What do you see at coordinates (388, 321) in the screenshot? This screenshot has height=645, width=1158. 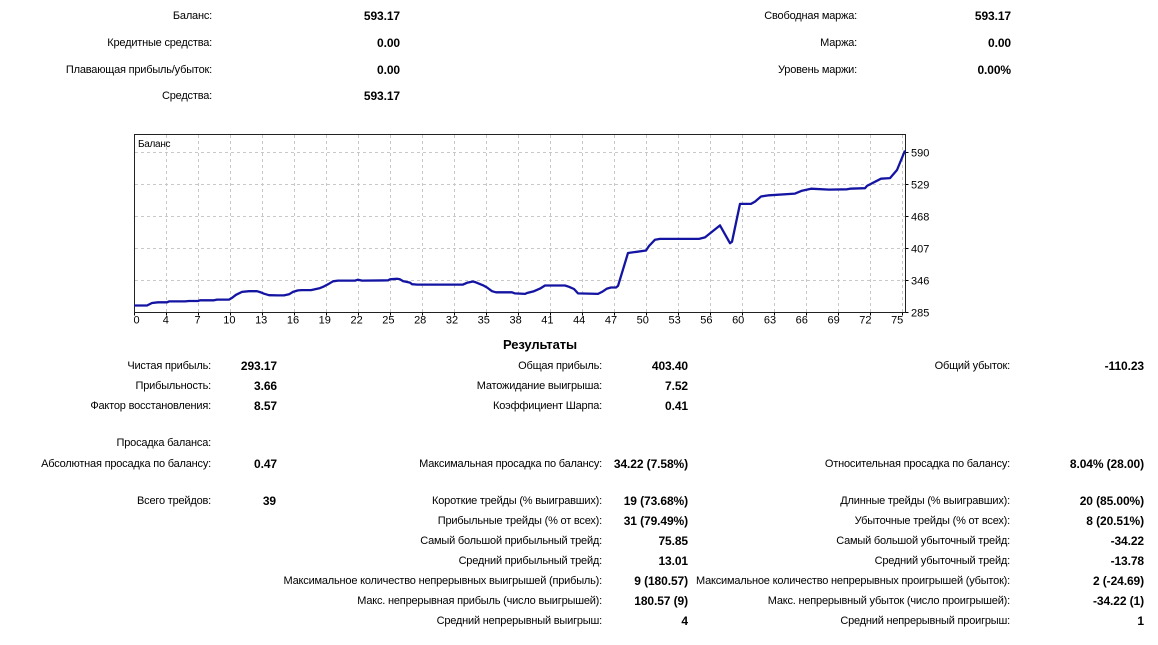 I see `svg-text: 25` at bounding box center [388, 321].